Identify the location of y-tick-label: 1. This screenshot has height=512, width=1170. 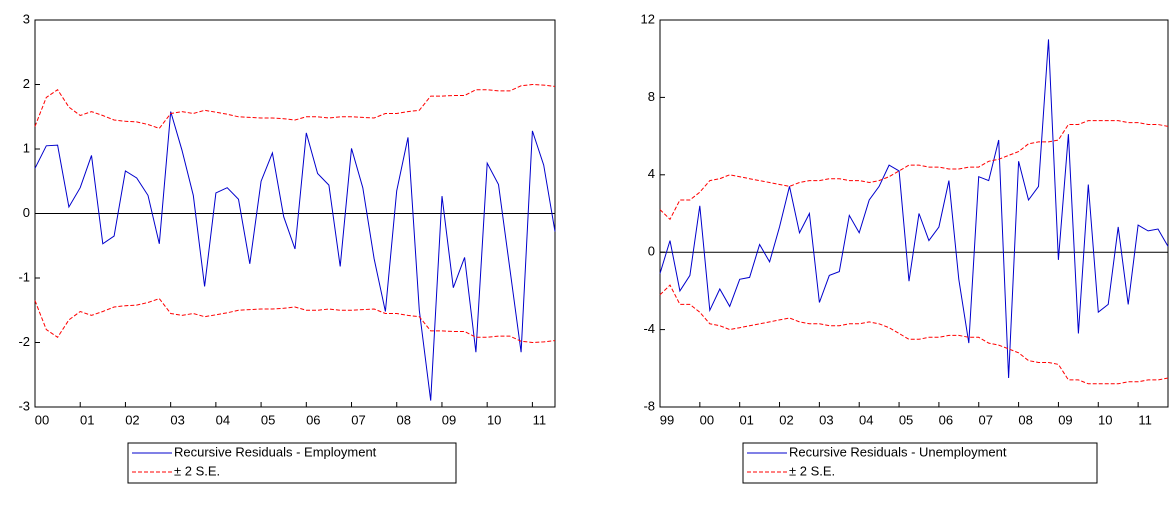
(26, 147).